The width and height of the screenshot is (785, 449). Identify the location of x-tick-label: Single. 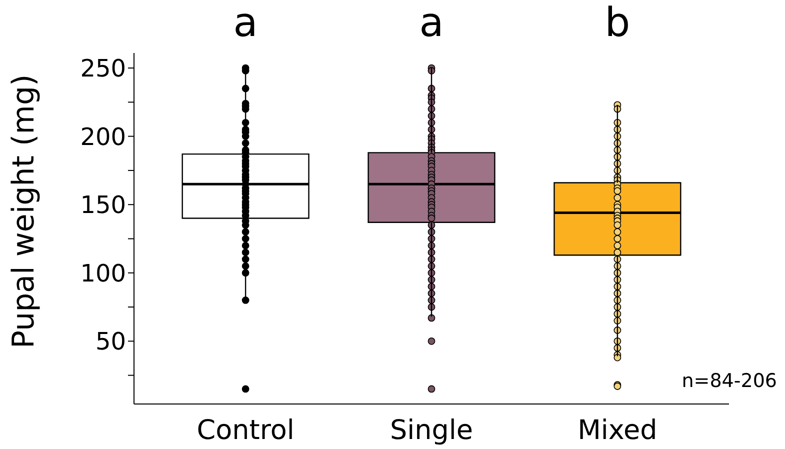
(432, 430).